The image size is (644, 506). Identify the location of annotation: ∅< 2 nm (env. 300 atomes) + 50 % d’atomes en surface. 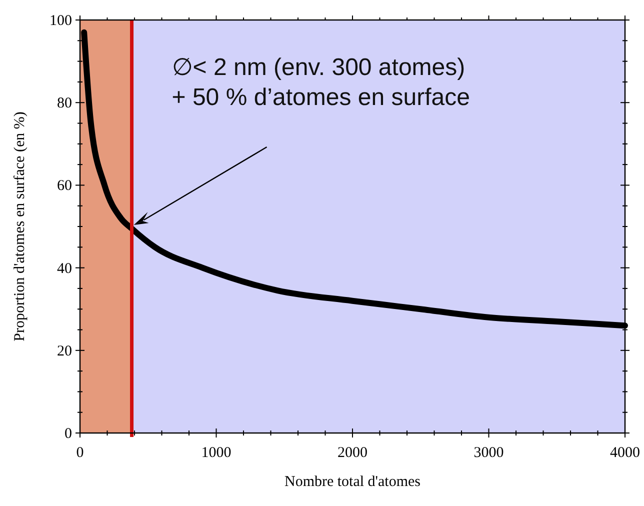
(321, 82).